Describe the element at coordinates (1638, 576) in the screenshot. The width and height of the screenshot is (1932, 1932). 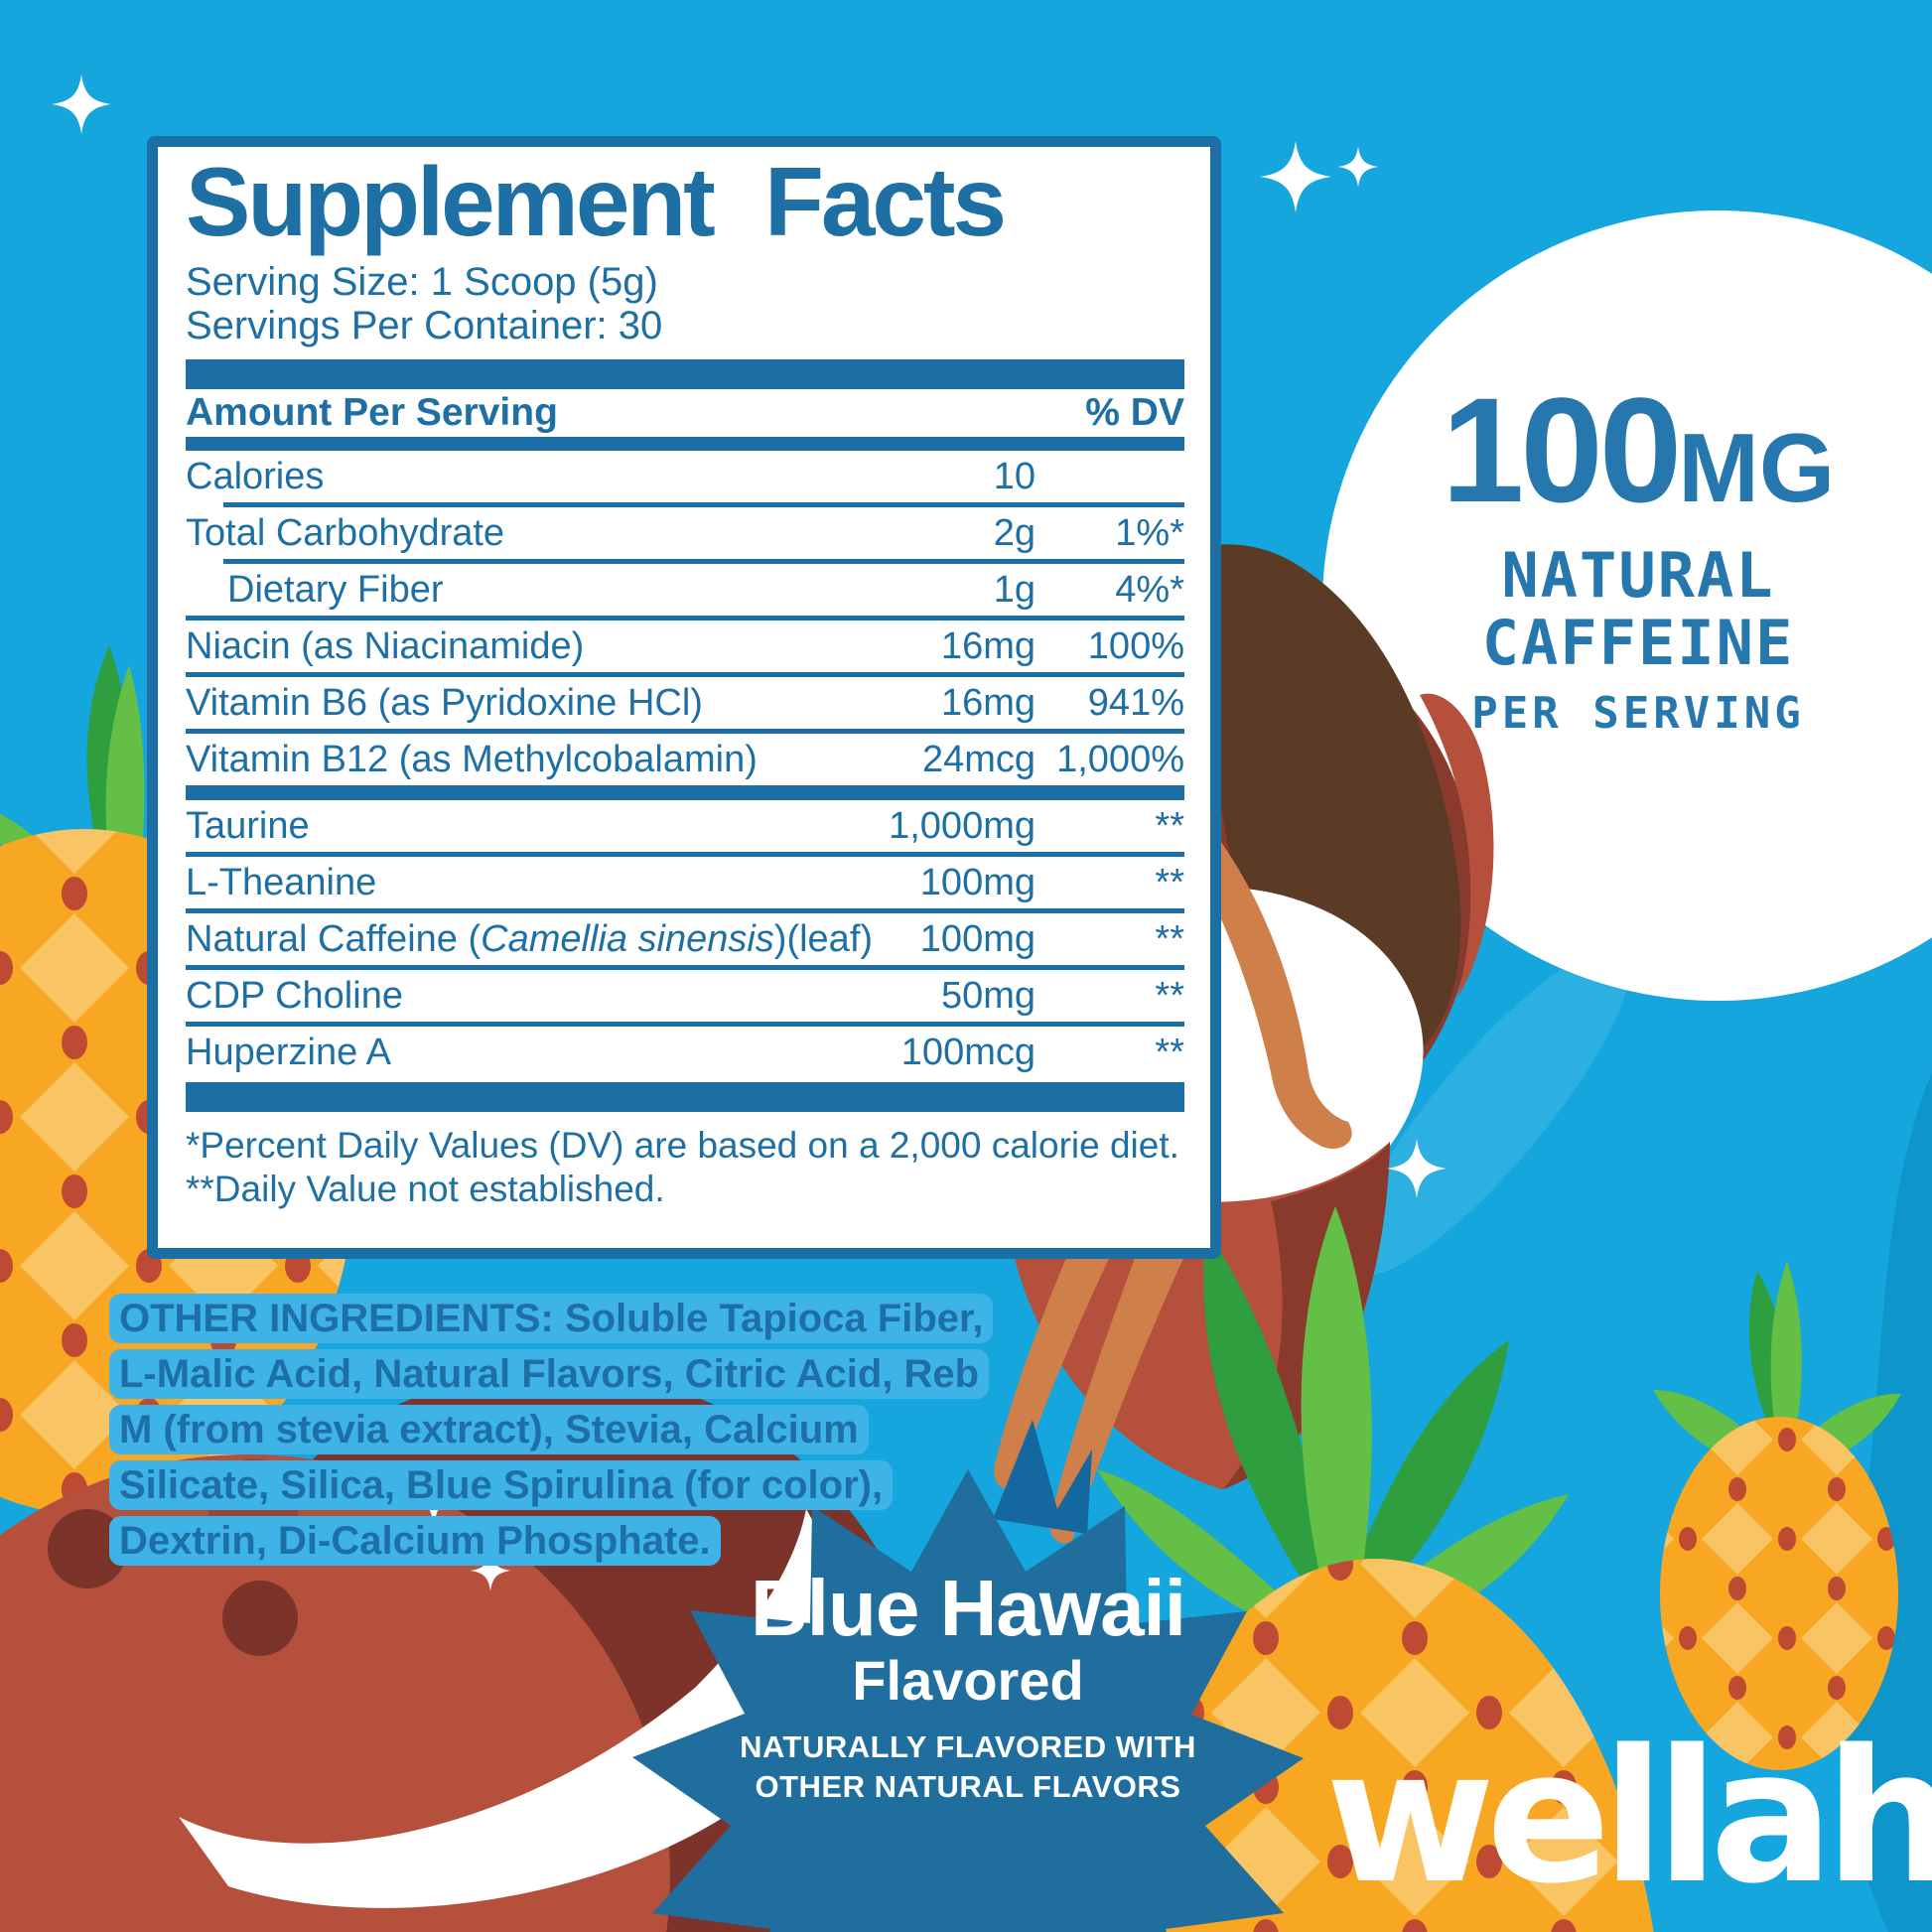
I see `badge-line: NATURAL` at that location.